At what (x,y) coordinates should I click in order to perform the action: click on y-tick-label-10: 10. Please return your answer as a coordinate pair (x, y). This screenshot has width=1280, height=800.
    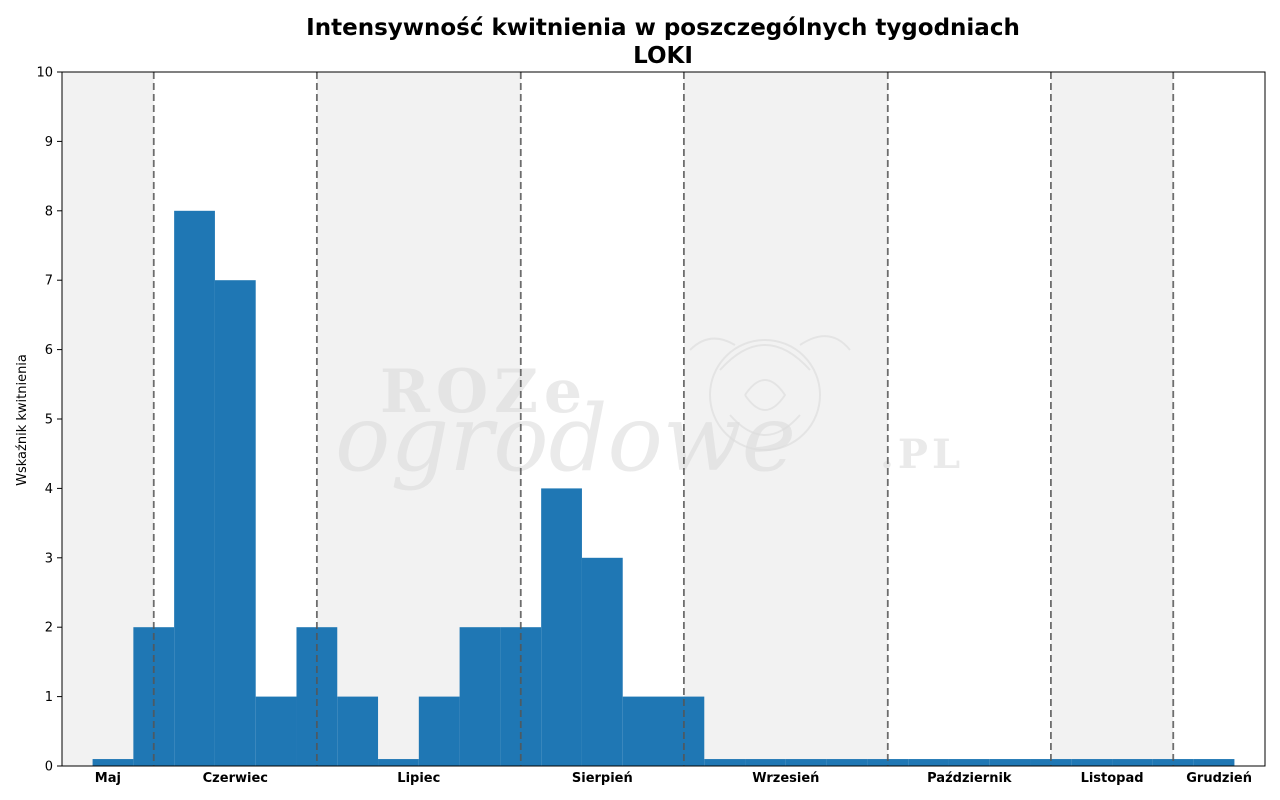
    Looking at the image, I should click on (44, 73).